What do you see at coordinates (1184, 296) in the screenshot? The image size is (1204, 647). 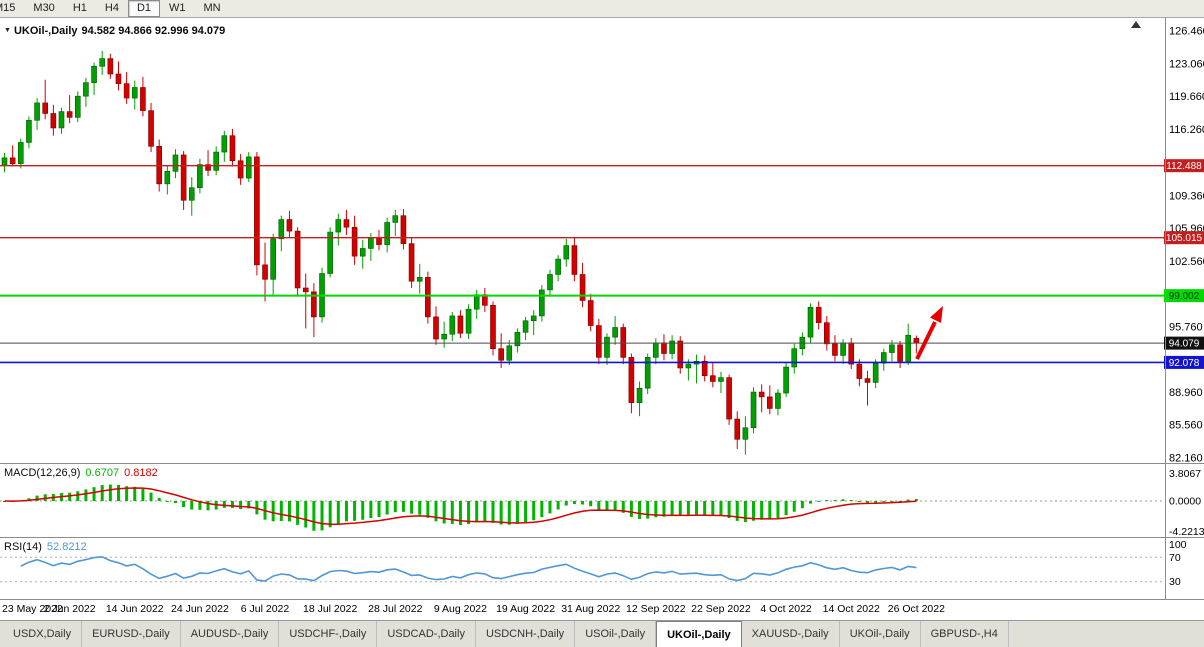 I see `svg-text: 99.002` at bounding box center [1184, 296].